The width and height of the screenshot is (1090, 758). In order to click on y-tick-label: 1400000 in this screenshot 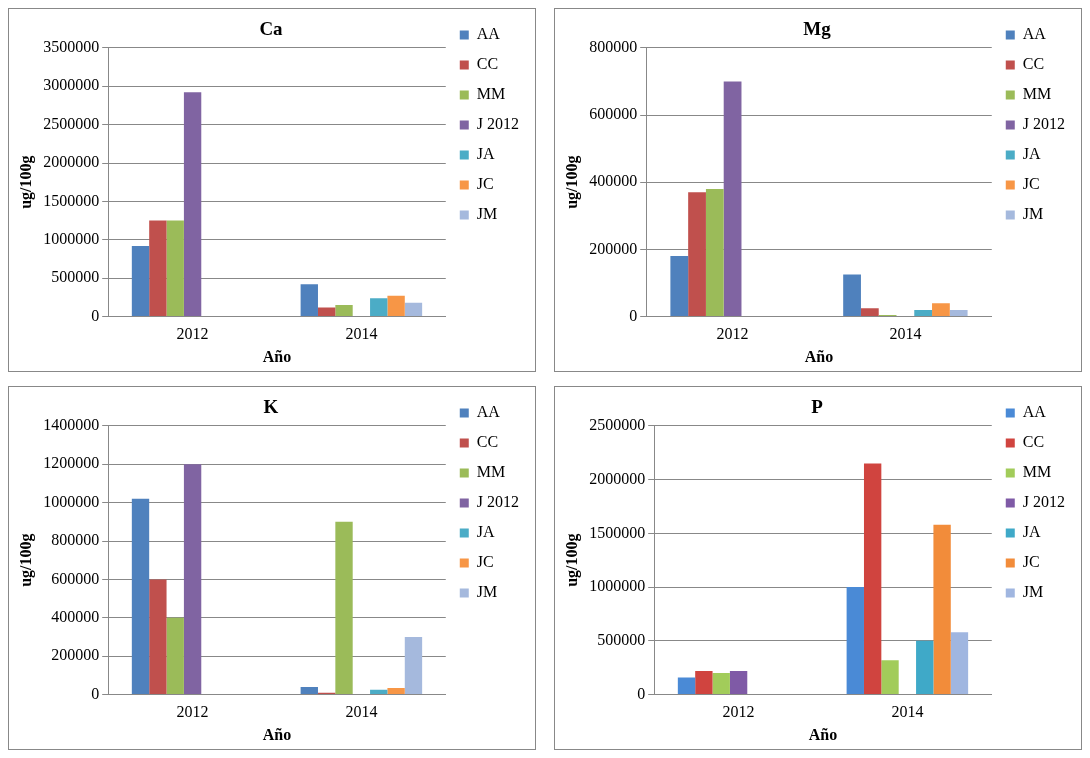, I will do `click(71, 424)`.